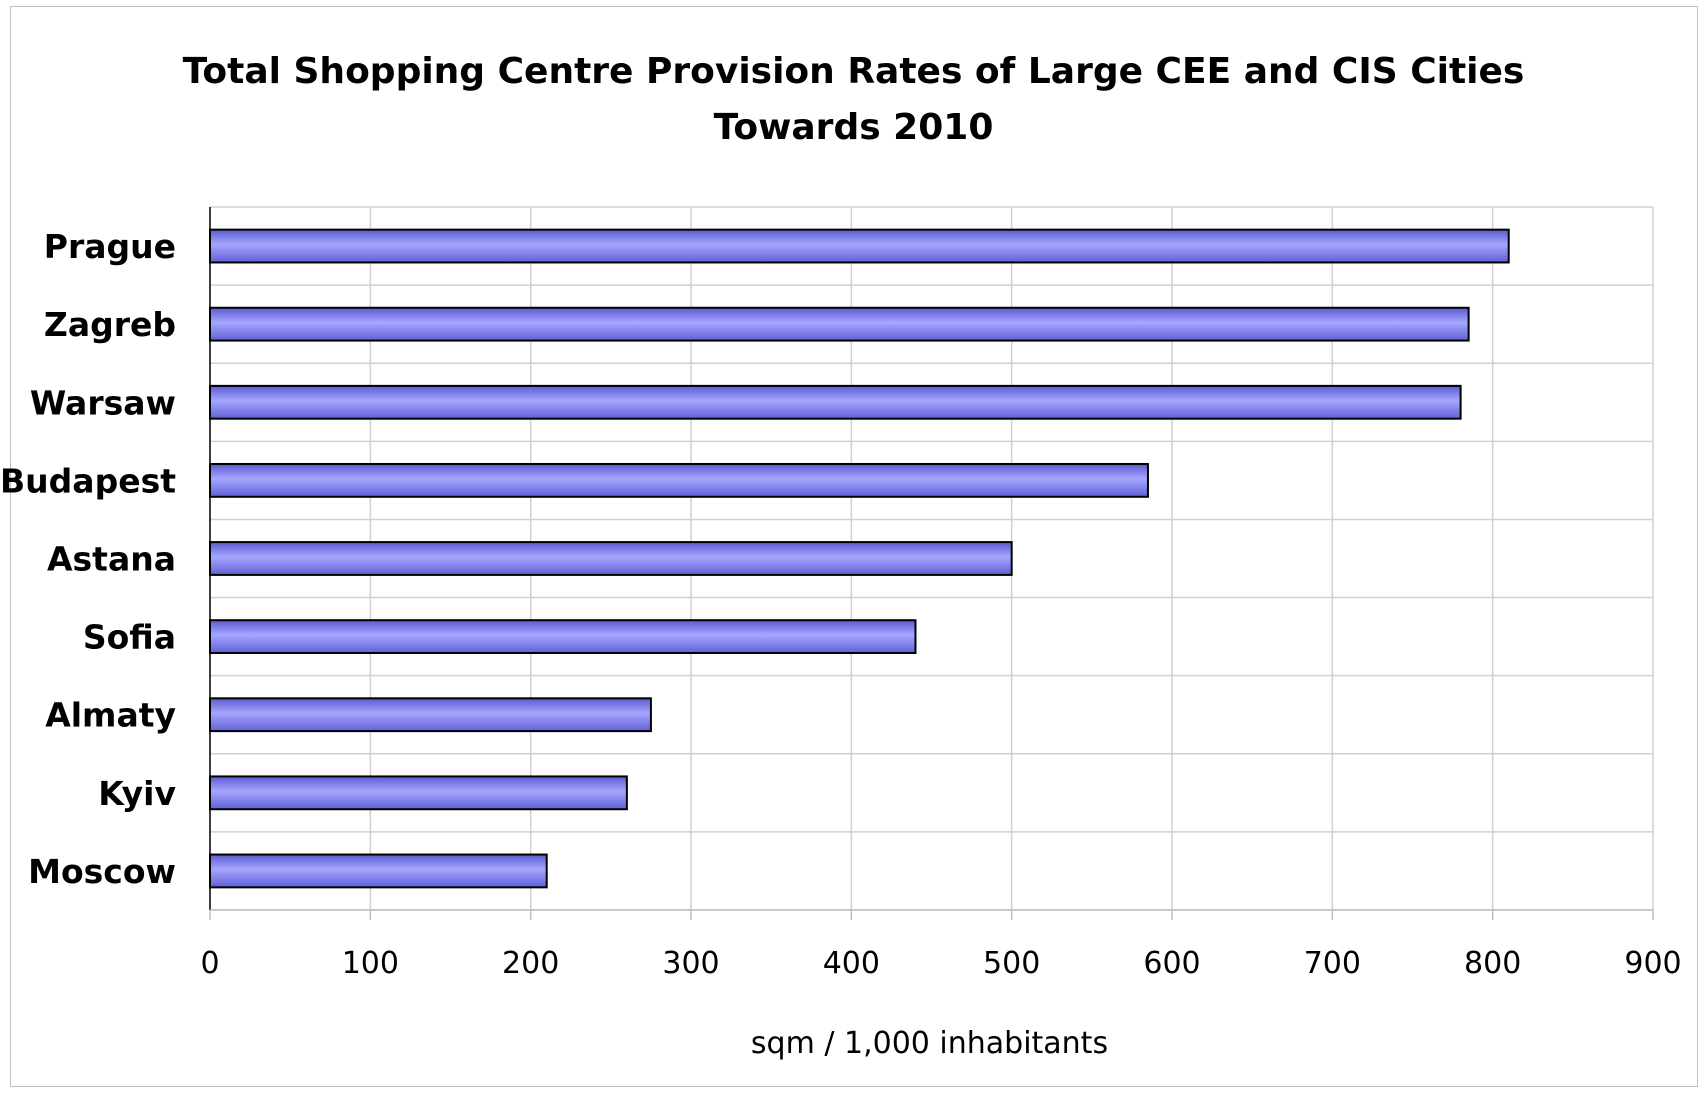 The height and width of the screenshot is (1093, 1707). I want to click on category-label-budapest: Budapest, so click(88, 480).